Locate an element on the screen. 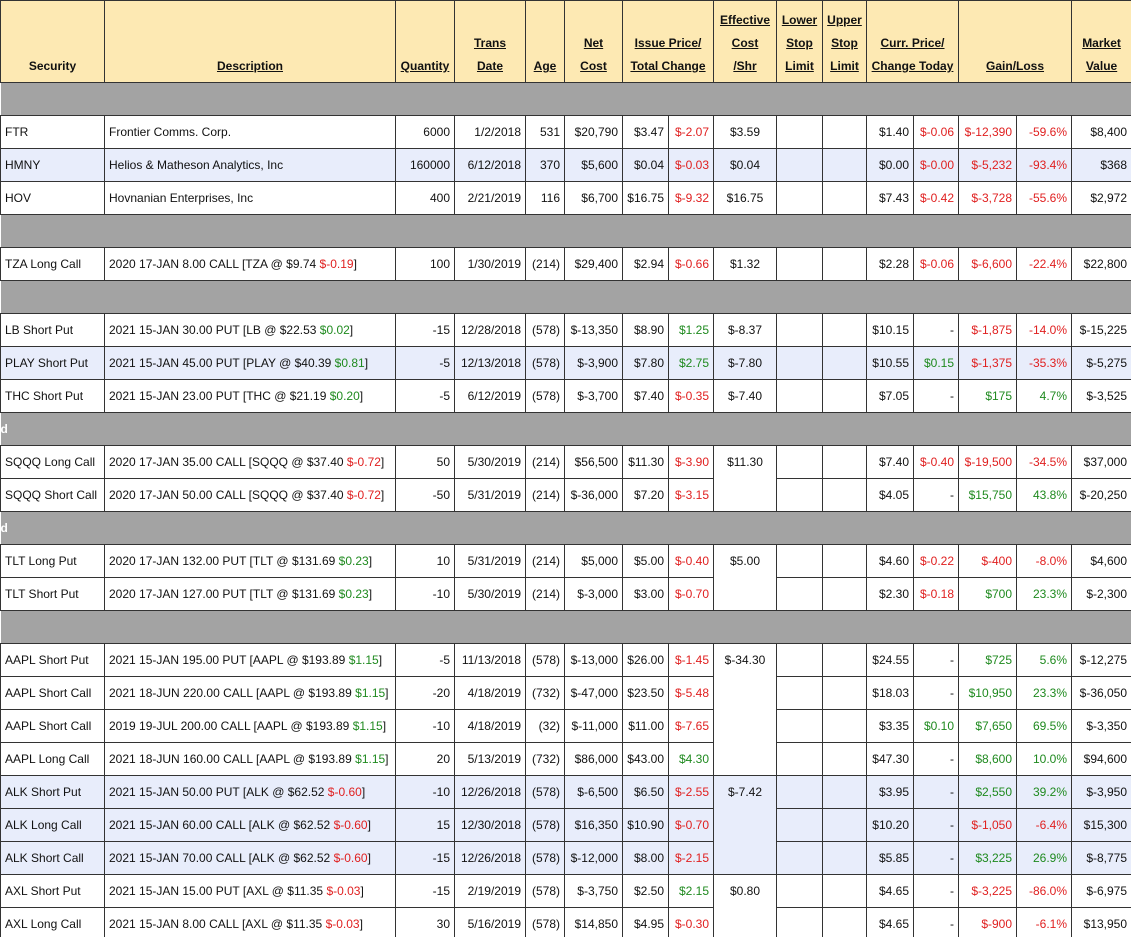 This screenshot has width=1131, height=937. column-header: Quantity is located at coordinates (425, 41).